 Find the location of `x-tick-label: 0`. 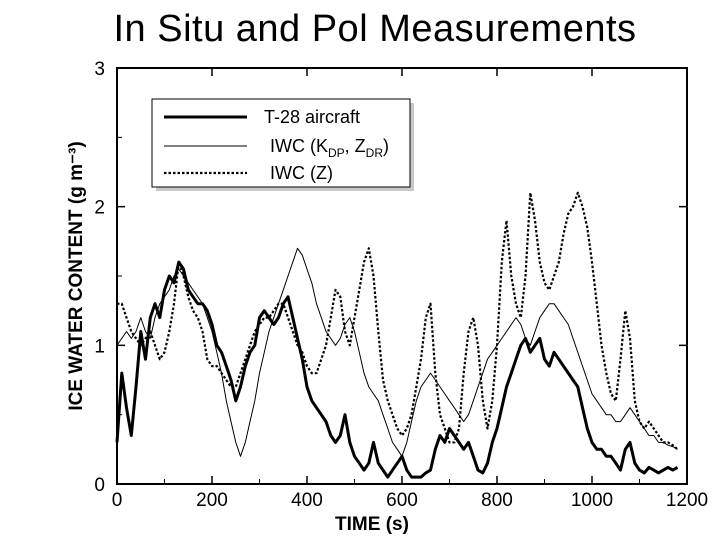

x-tick-label: 0 is located at coordinates (117, 500).